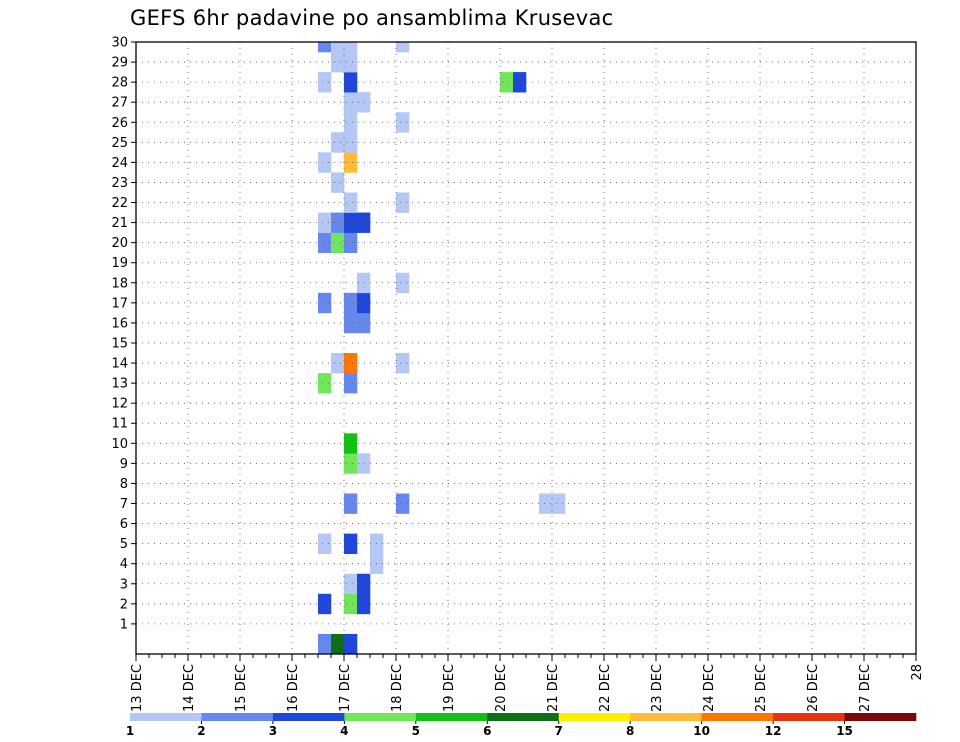 The height and width of the screenshot is (742, 960). What do you see at coordinates (119, 143) in the screenshot?
I see `y-tick-label: 25` at bounding box center [119, 143].